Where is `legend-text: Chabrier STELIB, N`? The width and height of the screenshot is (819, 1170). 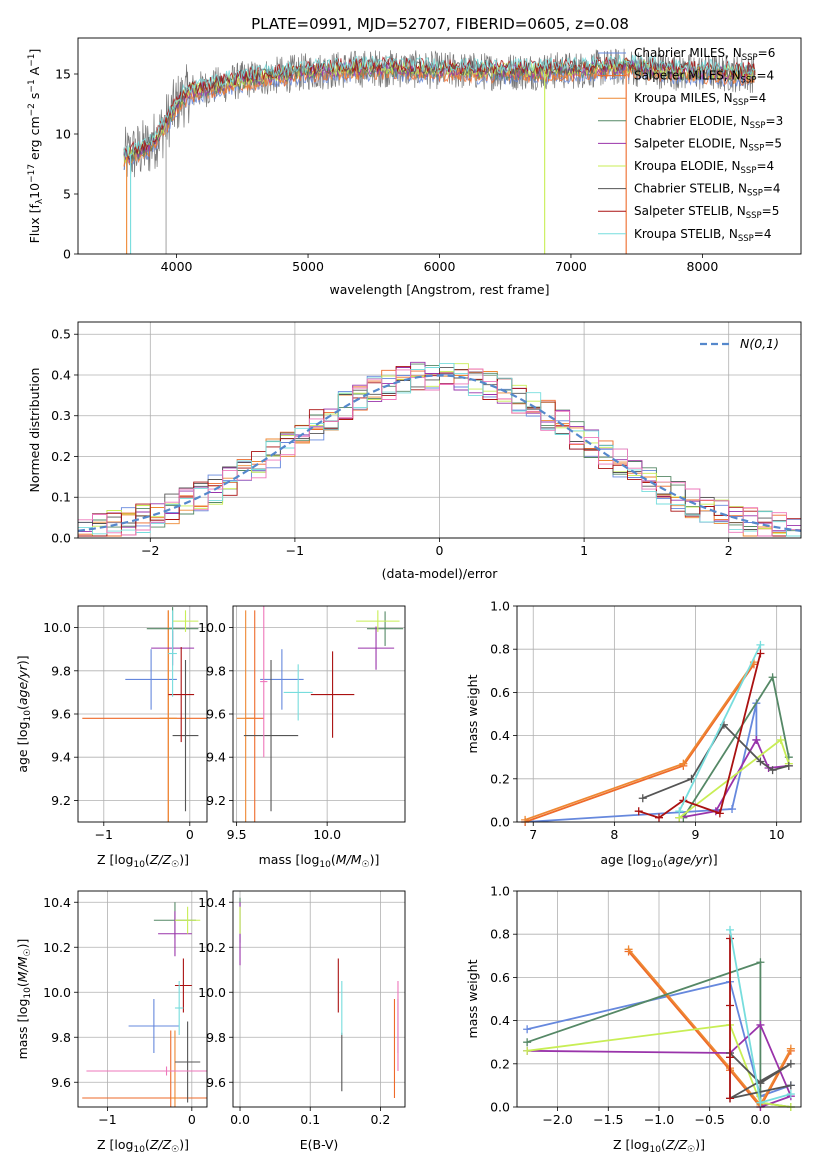 legend-text: Chabrier STELIB, N is located at coordinates (690, 189).